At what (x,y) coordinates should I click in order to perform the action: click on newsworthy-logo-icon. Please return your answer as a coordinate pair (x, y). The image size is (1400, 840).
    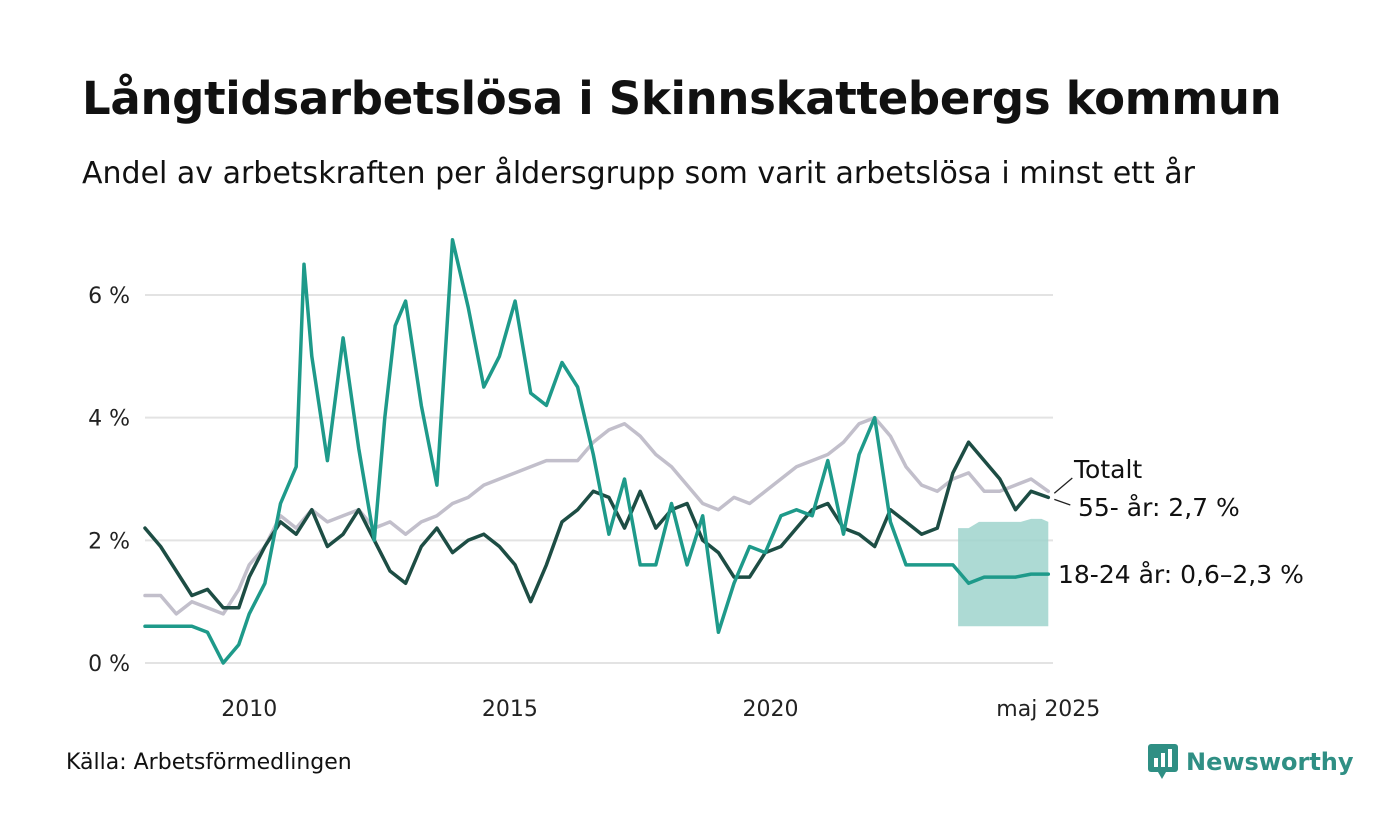
    Looking at the image, I should click on (1163, 761).